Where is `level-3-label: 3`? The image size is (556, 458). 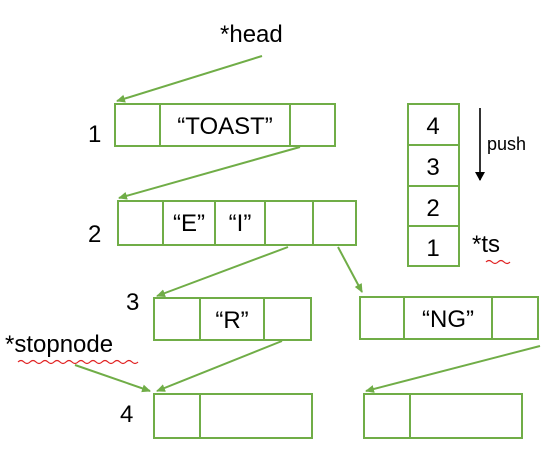 level-3-label: 3 is located at coordinates (132, 302).